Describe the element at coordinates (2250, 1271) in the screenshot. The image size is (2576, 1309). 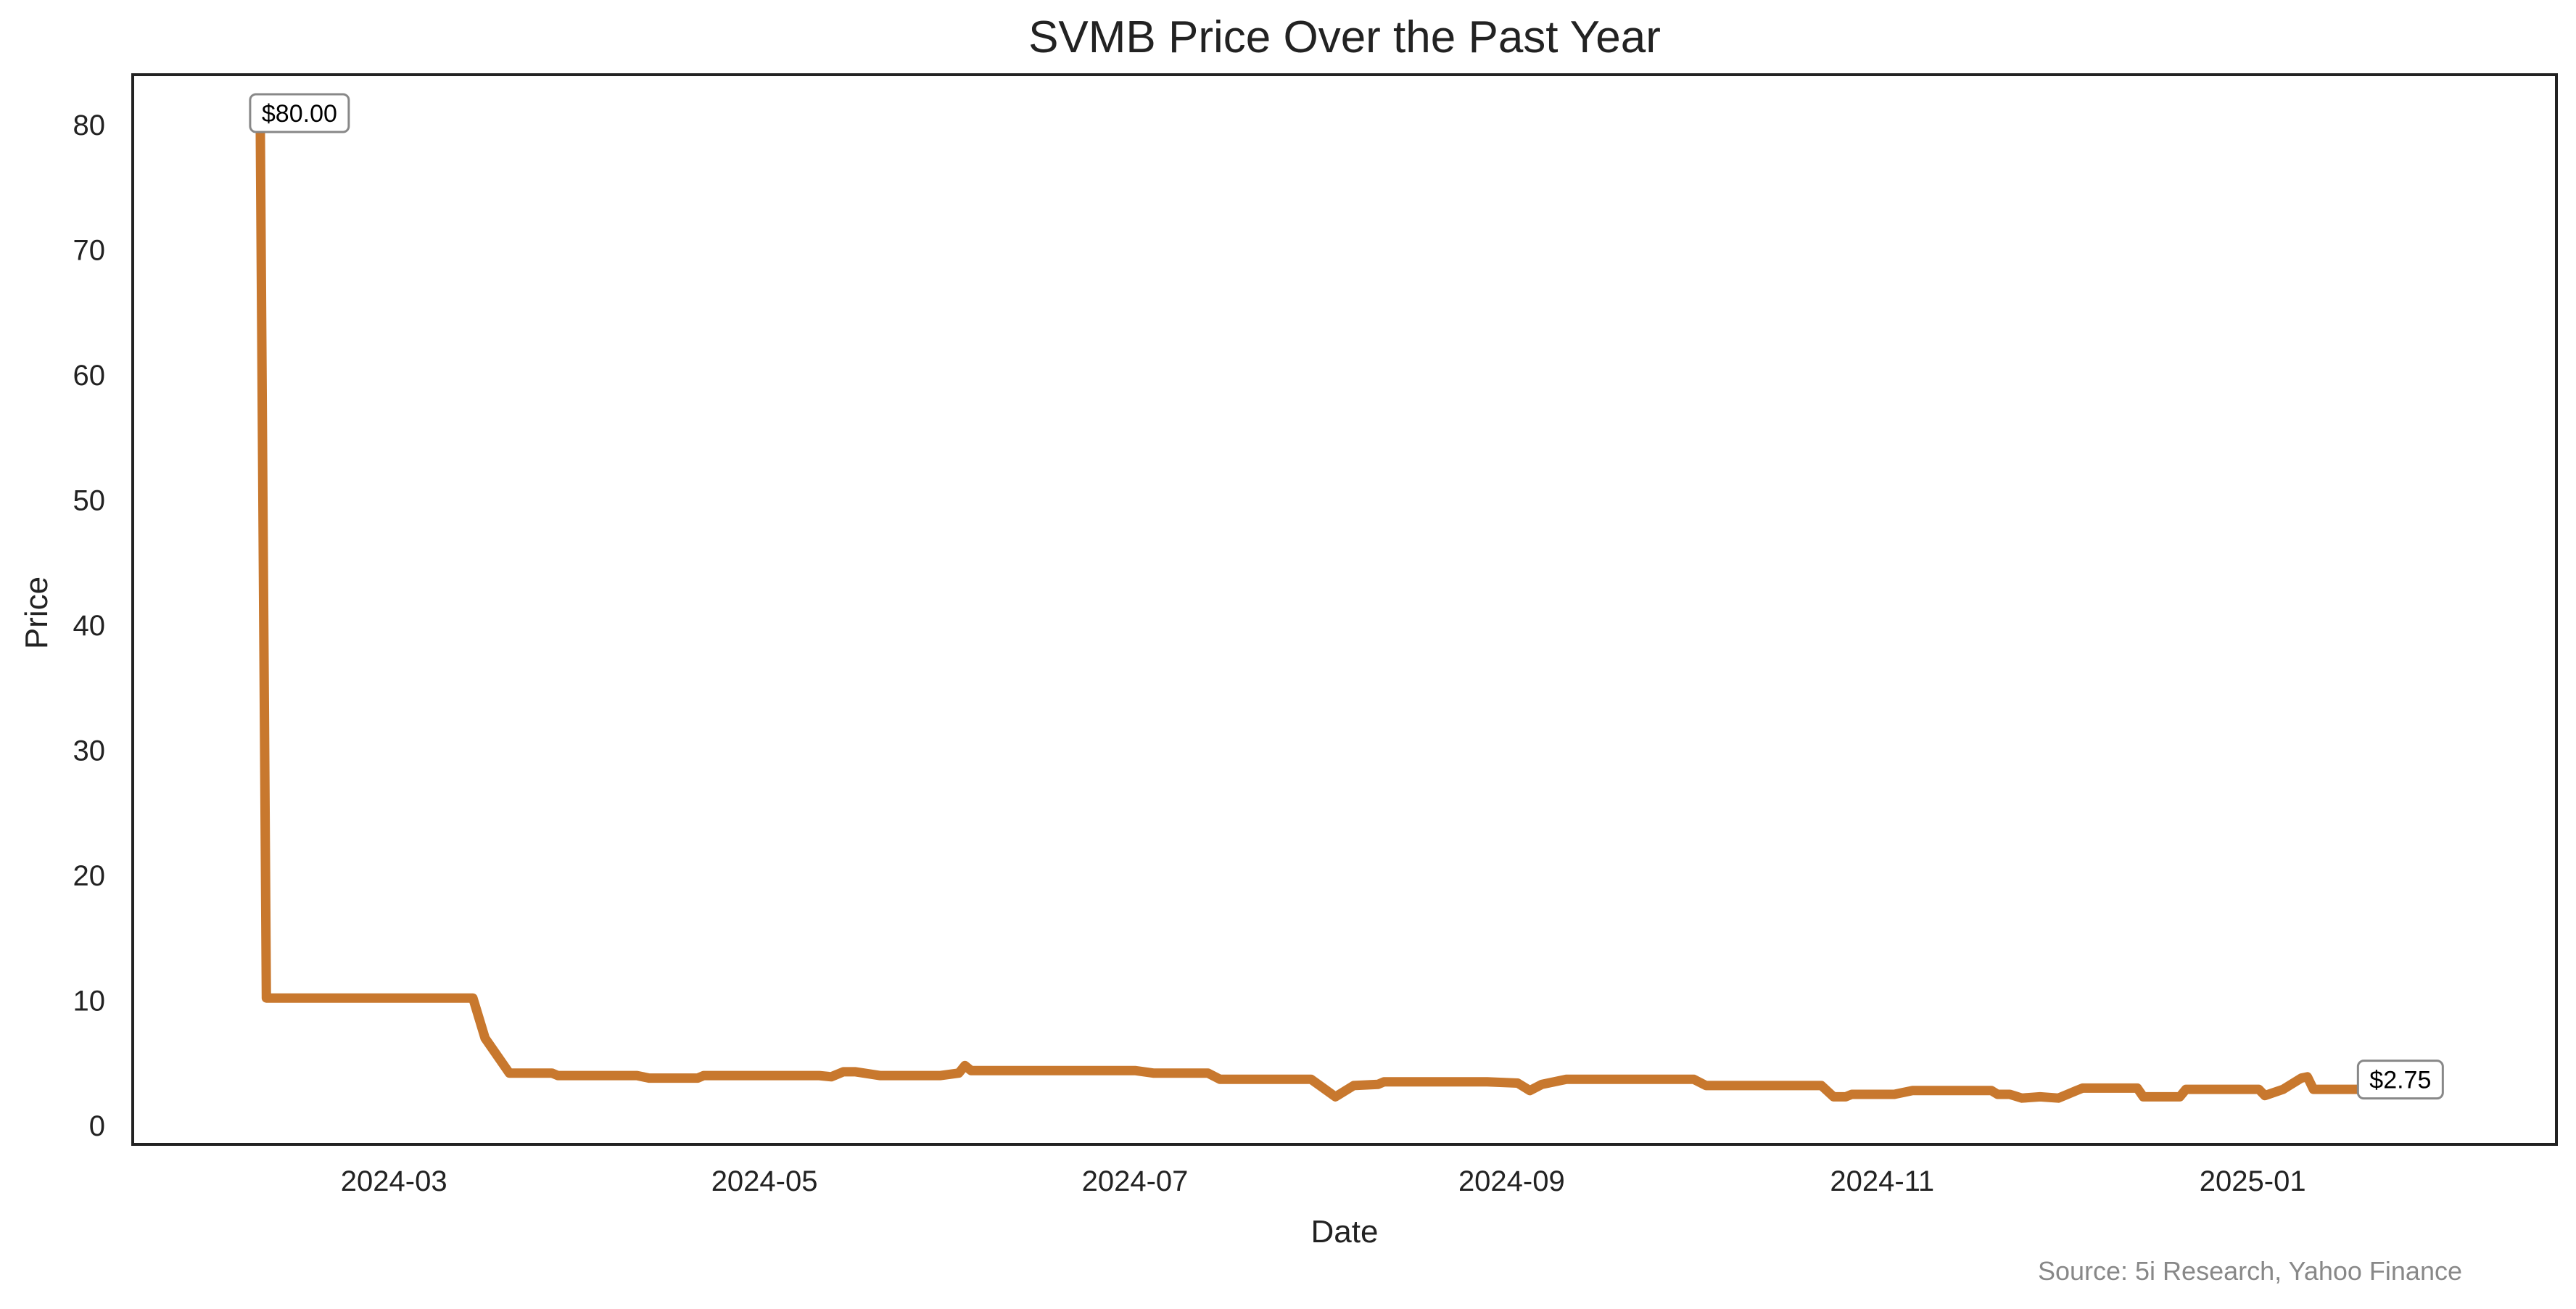
I see `source-note: Source: 5i Research, Yahoo Finance` at that location.